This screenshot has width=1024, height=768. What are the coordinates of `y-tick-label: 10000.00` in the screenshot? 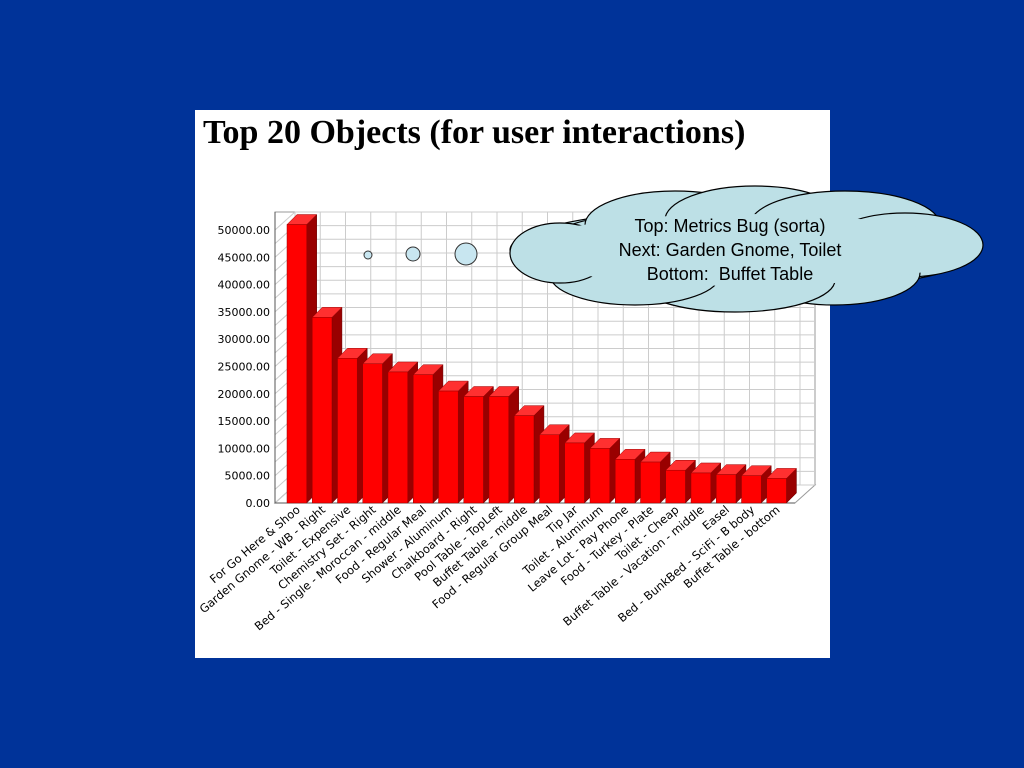 It's located at (244, 448).